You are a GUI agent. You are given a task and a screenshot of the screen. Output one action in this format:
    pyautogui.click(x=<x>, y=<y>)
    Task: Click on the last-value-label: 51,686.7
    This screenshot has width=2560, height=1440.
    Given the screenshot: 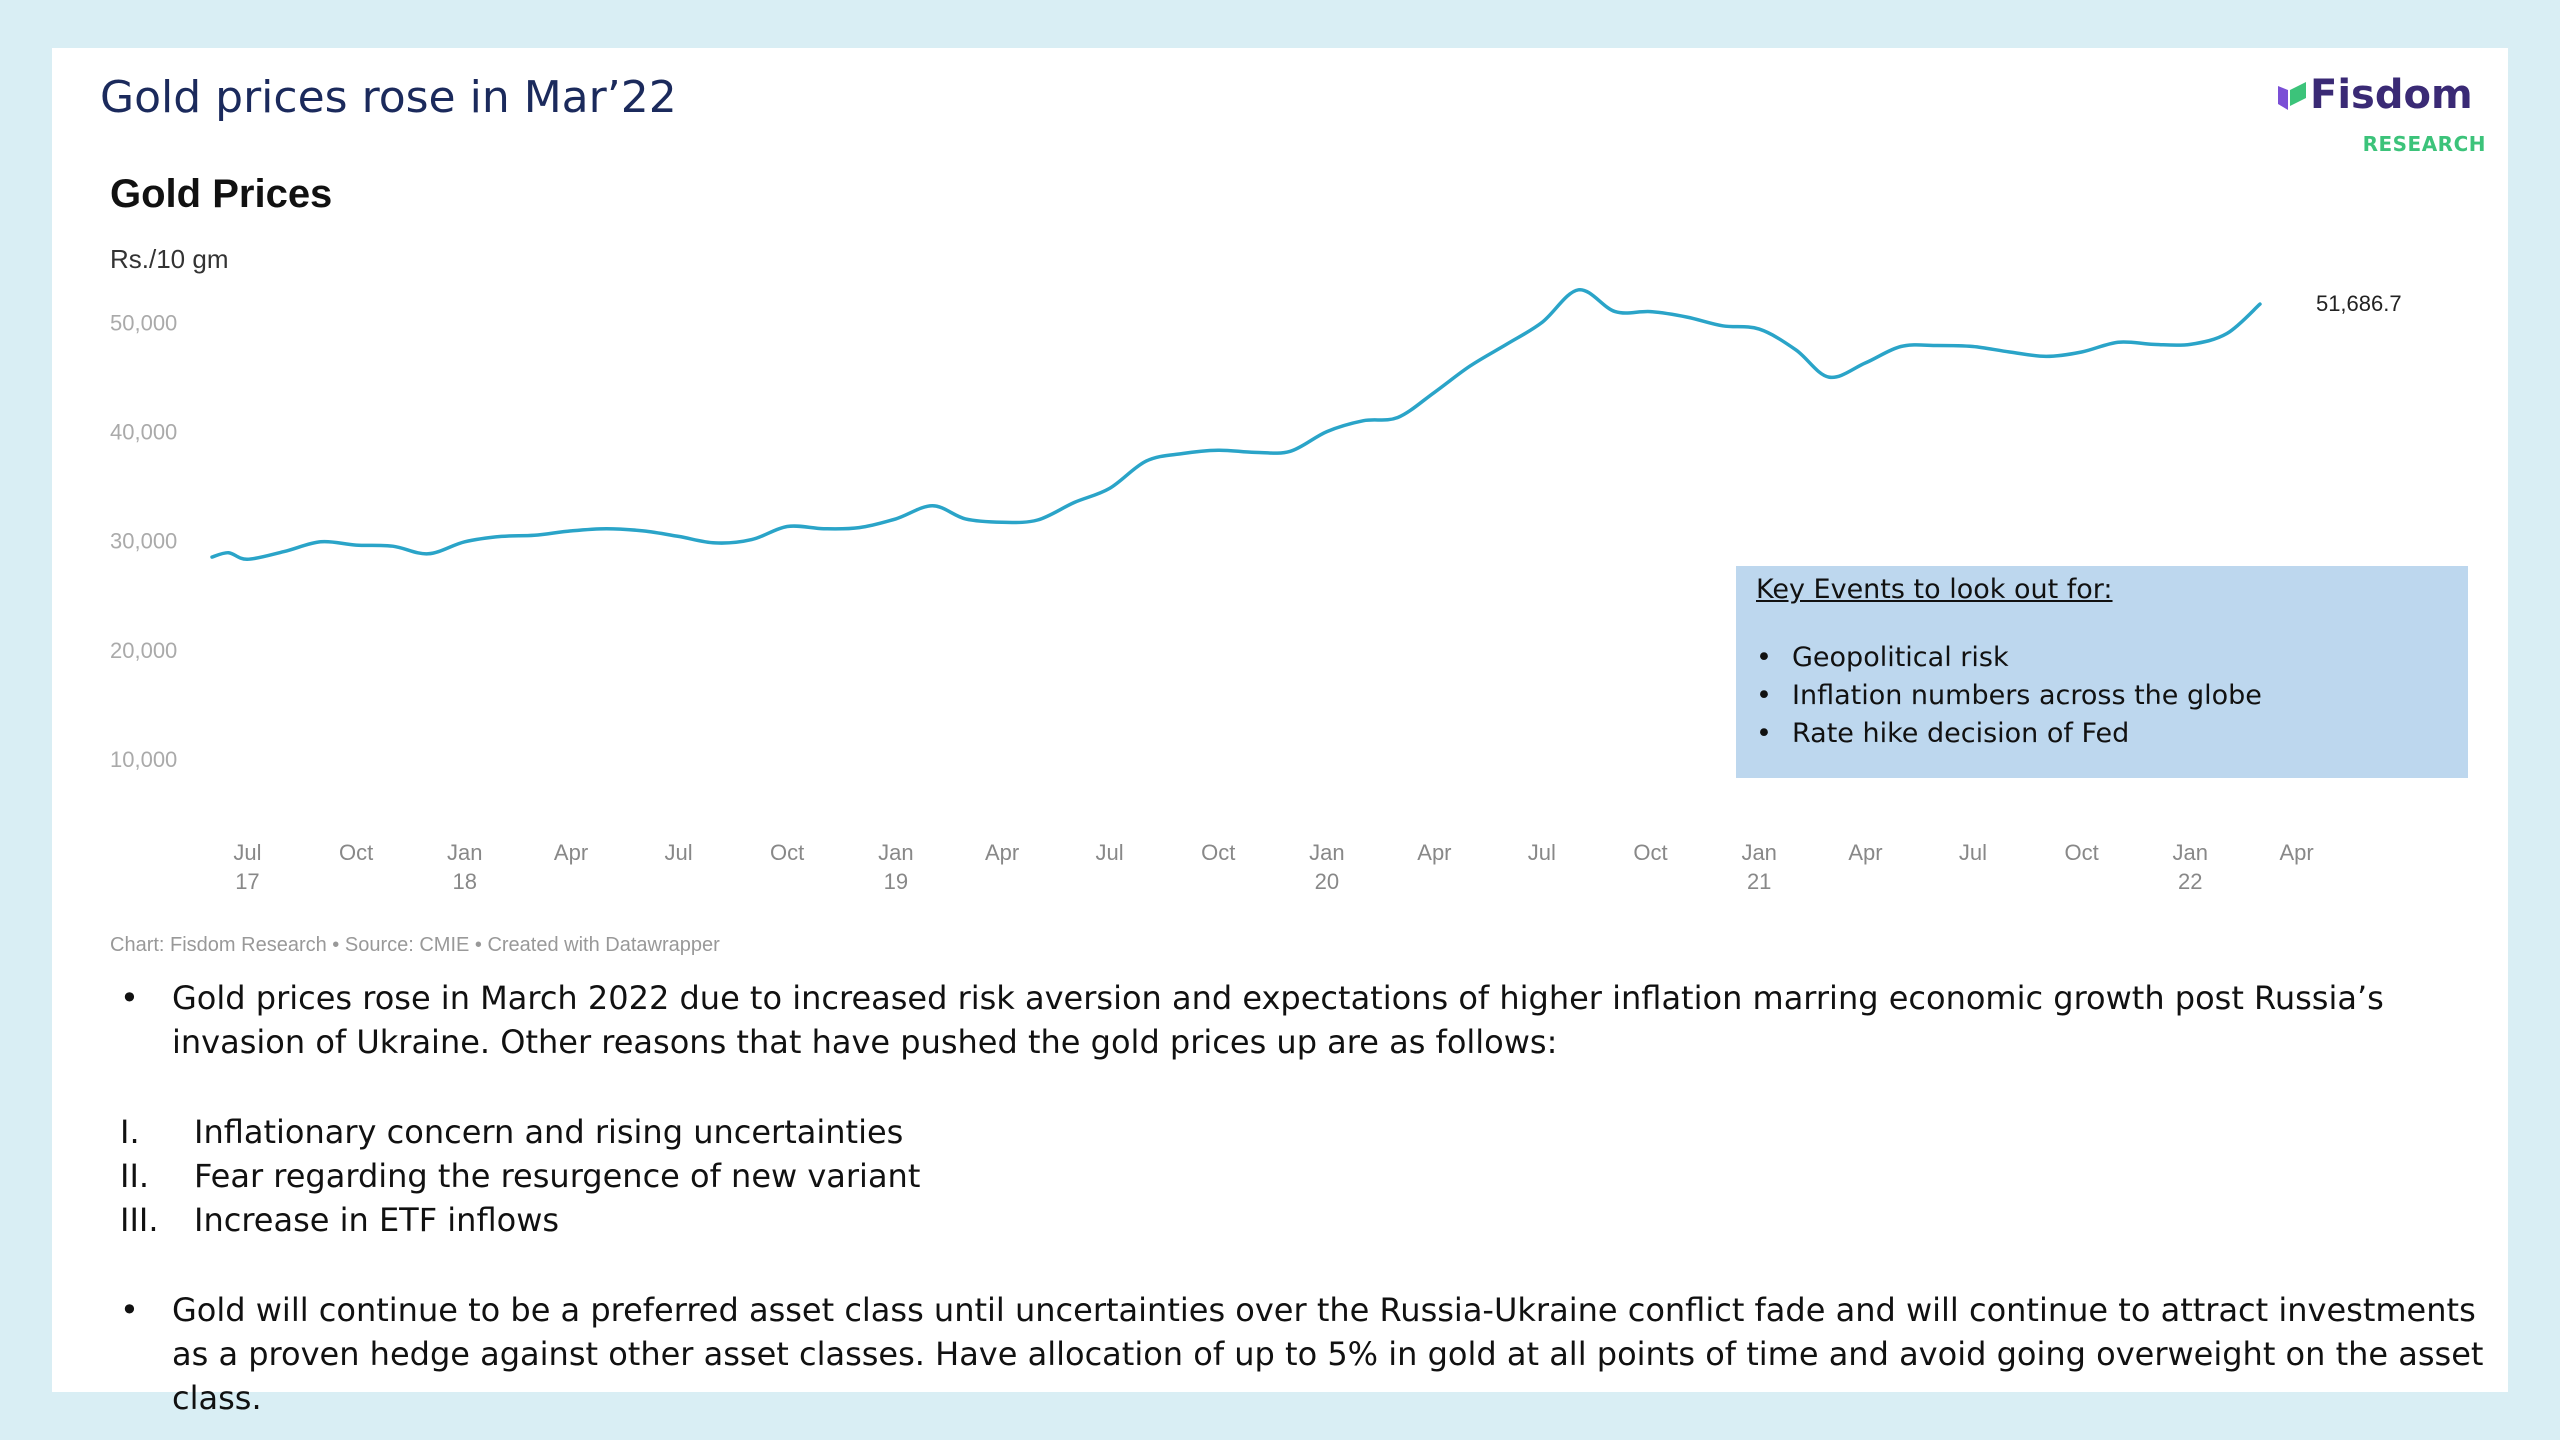 What is the action you would take?
    pyautogui.click(x=2359, y=303)
    